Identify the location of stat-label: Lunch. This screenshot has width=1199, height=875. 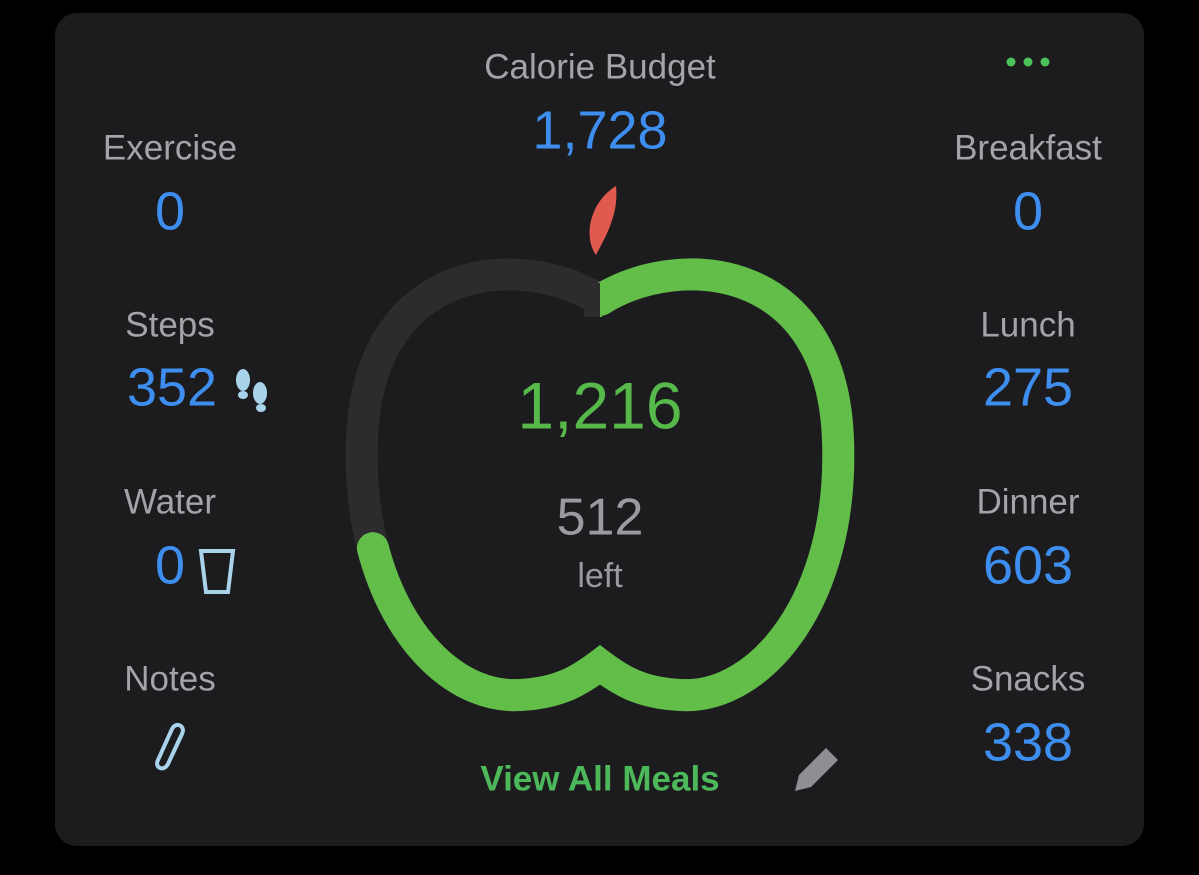
(1027, 324).